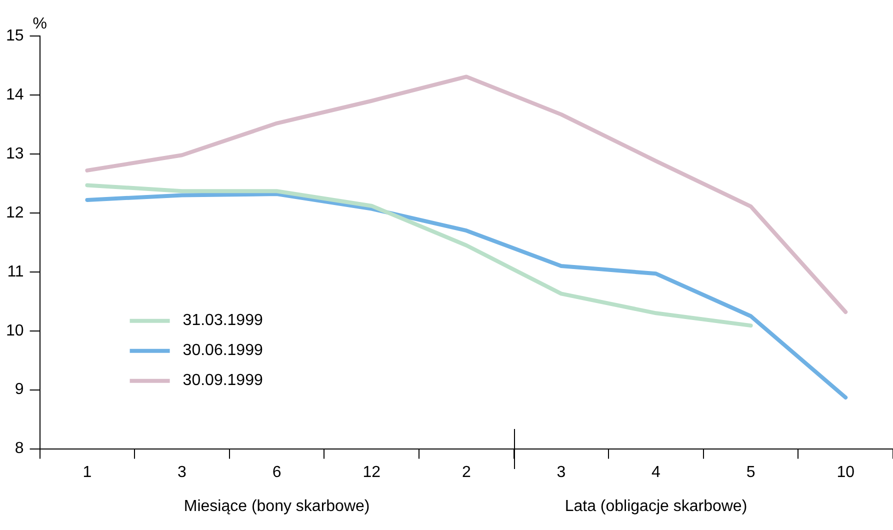 This screenshot has width=893, height=530. Describe the element at coordinates (751, 472) in the screenshot. I see `x-tick-label: 5` at that location.